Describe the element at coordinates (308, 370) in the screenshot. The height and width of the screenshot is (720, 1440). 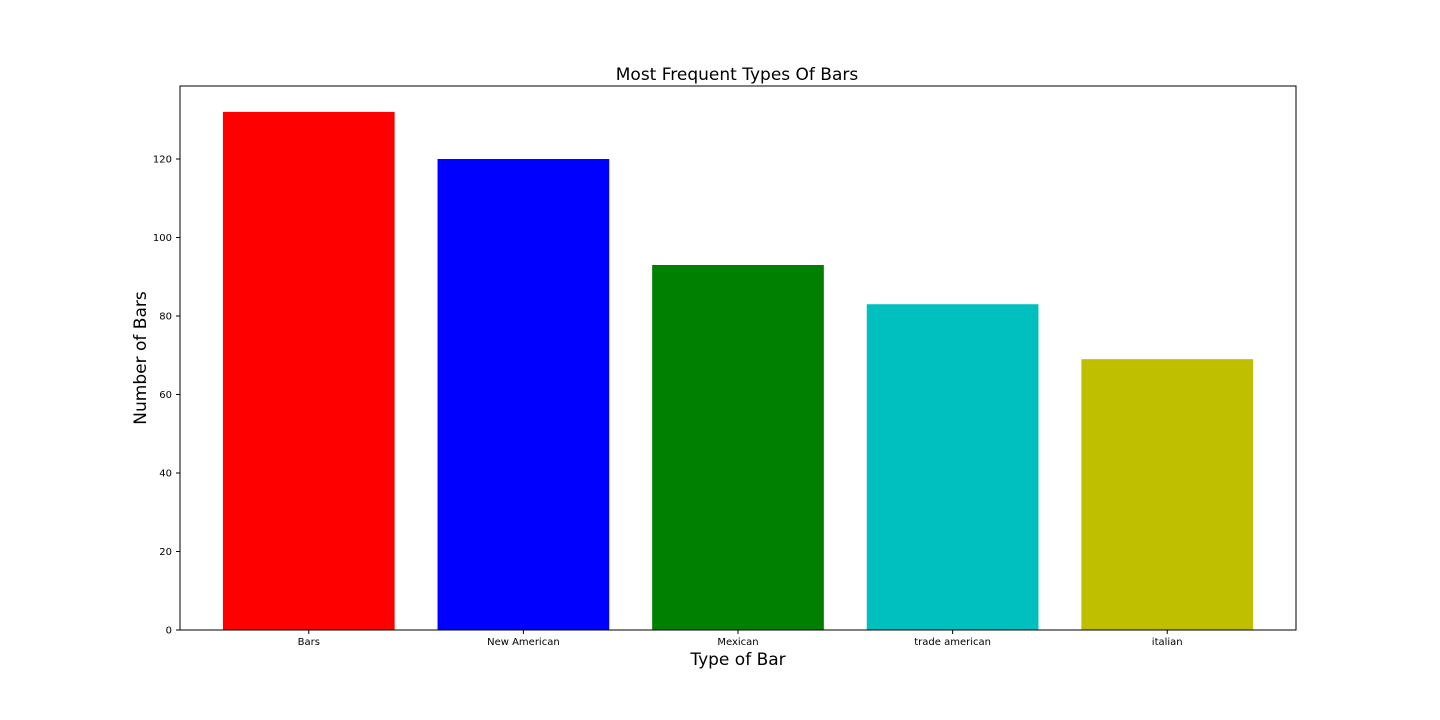
I see `bar-bars` at that location.